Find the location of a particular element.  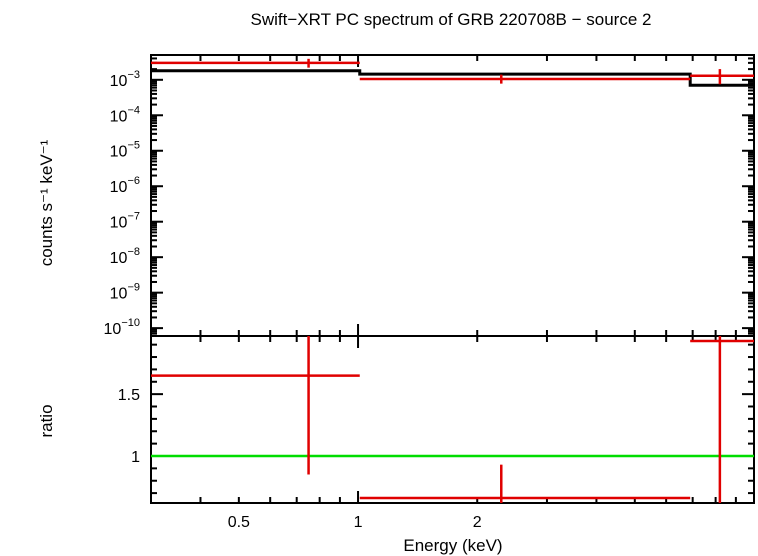

spectrum-y-tick-label: 10⁻⁵ is located at coordinates (125, 150).